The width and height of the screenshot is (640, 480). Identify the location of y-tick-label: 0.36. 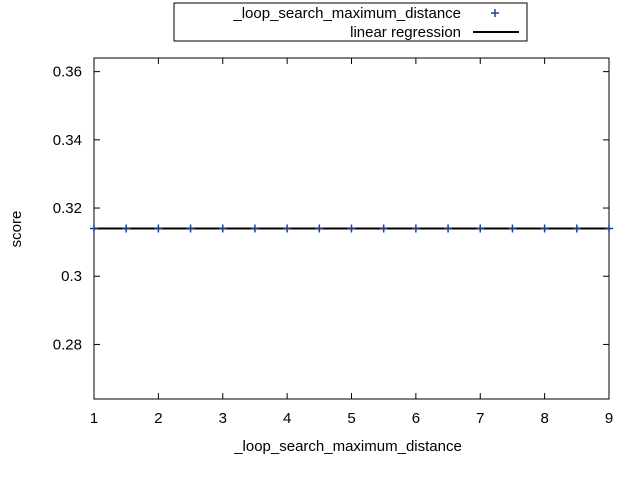
(67, 72).